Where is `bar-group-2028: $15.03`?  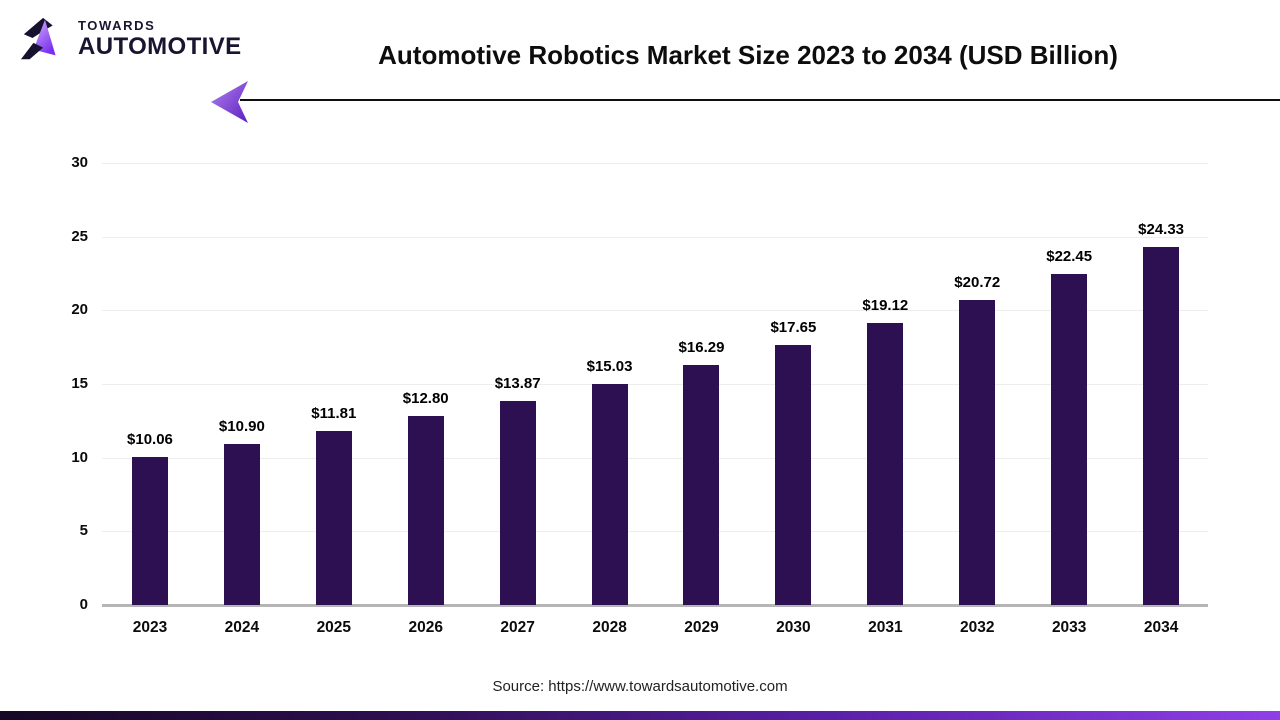
bar-group-2028: $15.03 is located at coordinates (610, 384).